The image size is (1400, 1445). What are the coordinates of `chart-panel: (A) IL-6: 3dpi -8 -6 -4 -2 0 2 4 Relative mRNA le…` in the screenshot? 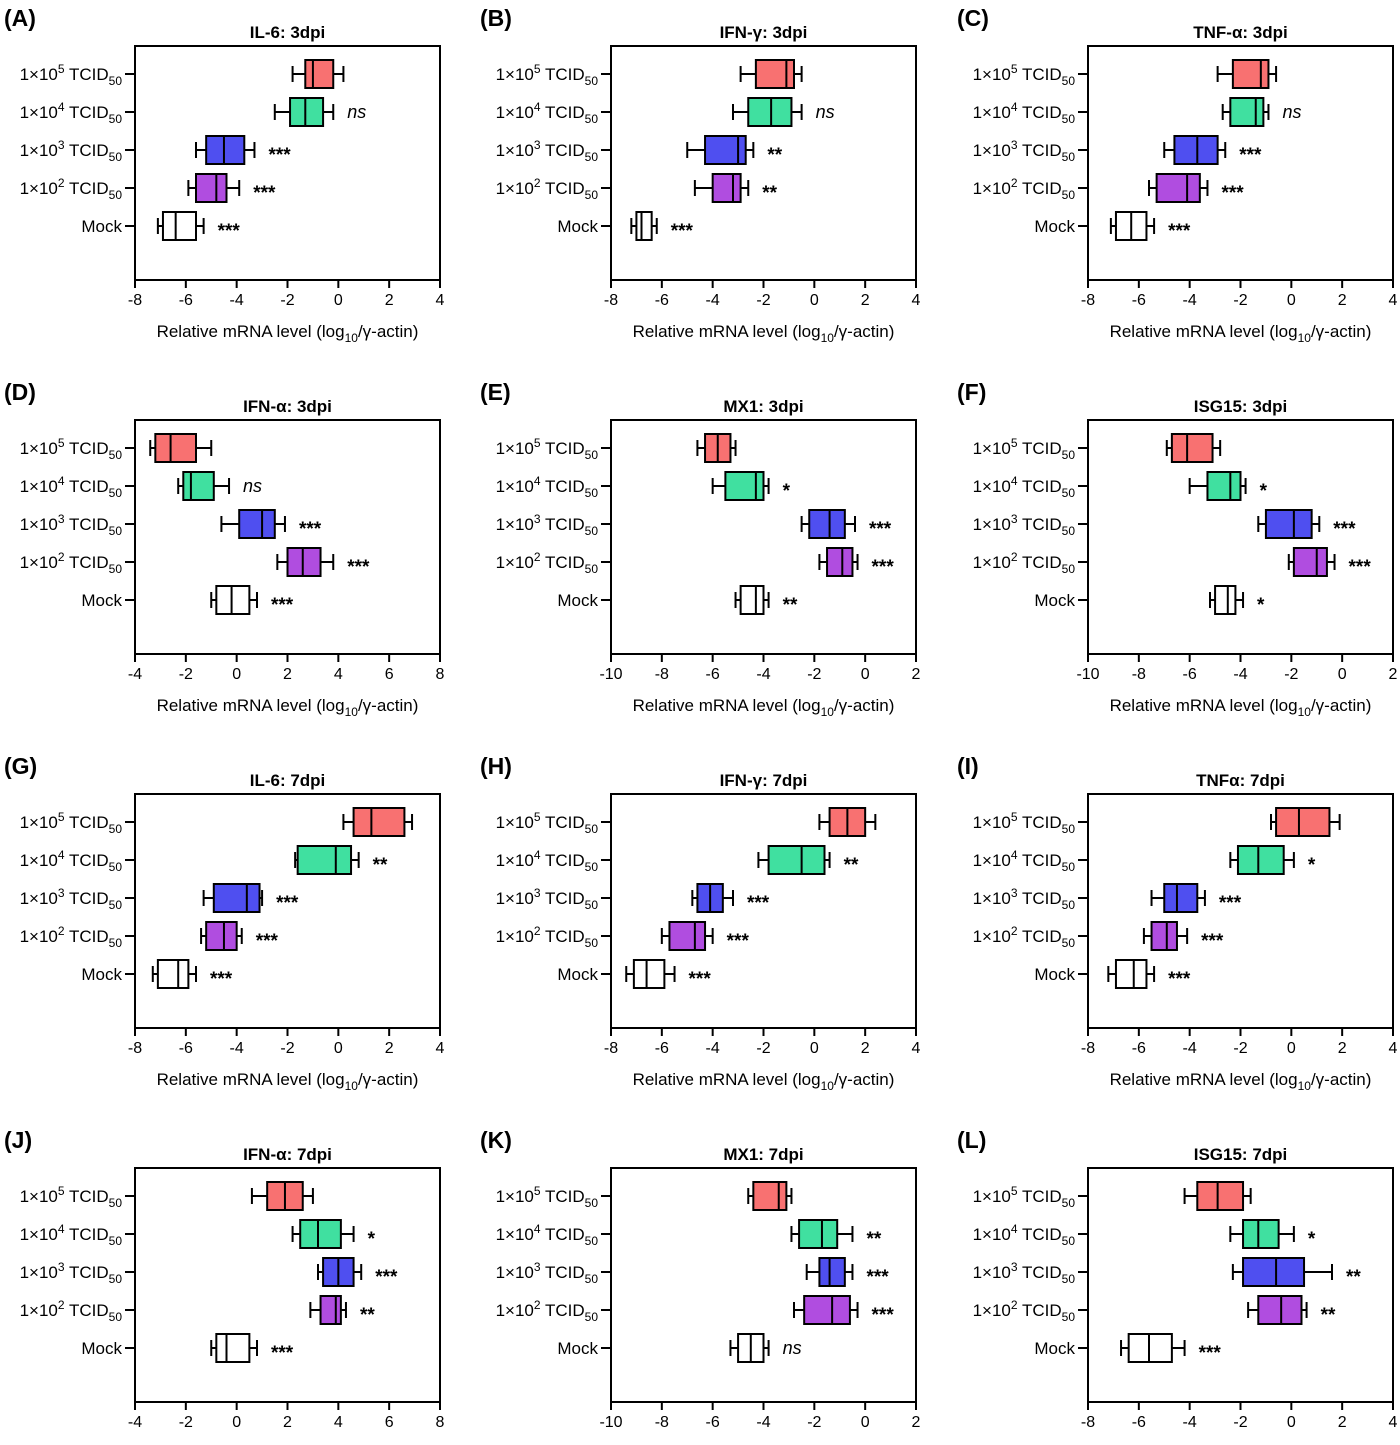 It's located at (224, 175).